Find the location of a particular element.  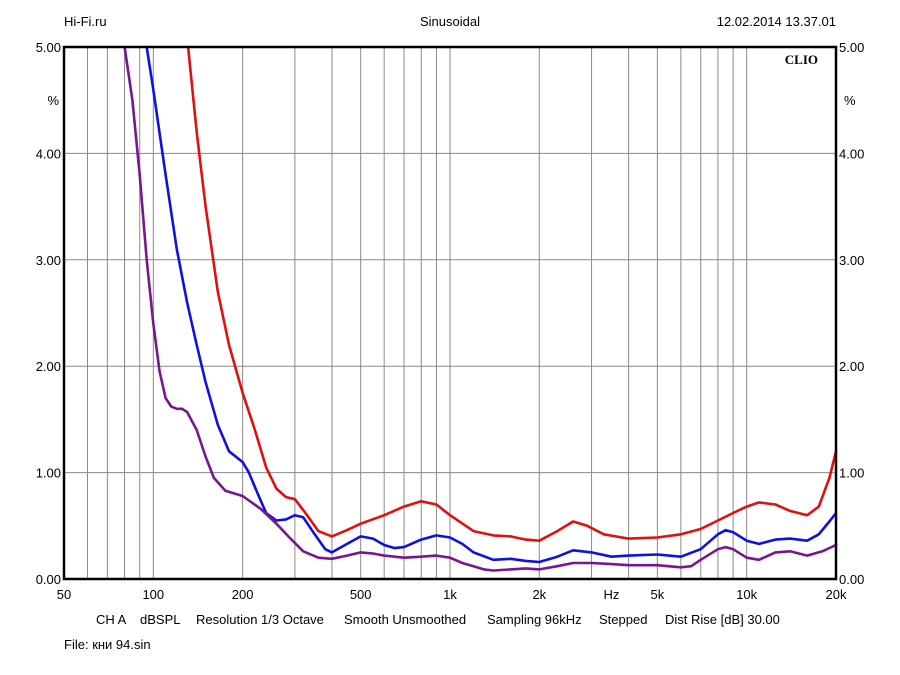

y-tick-label-right: 4.00 is located at coordinates (851, 153).